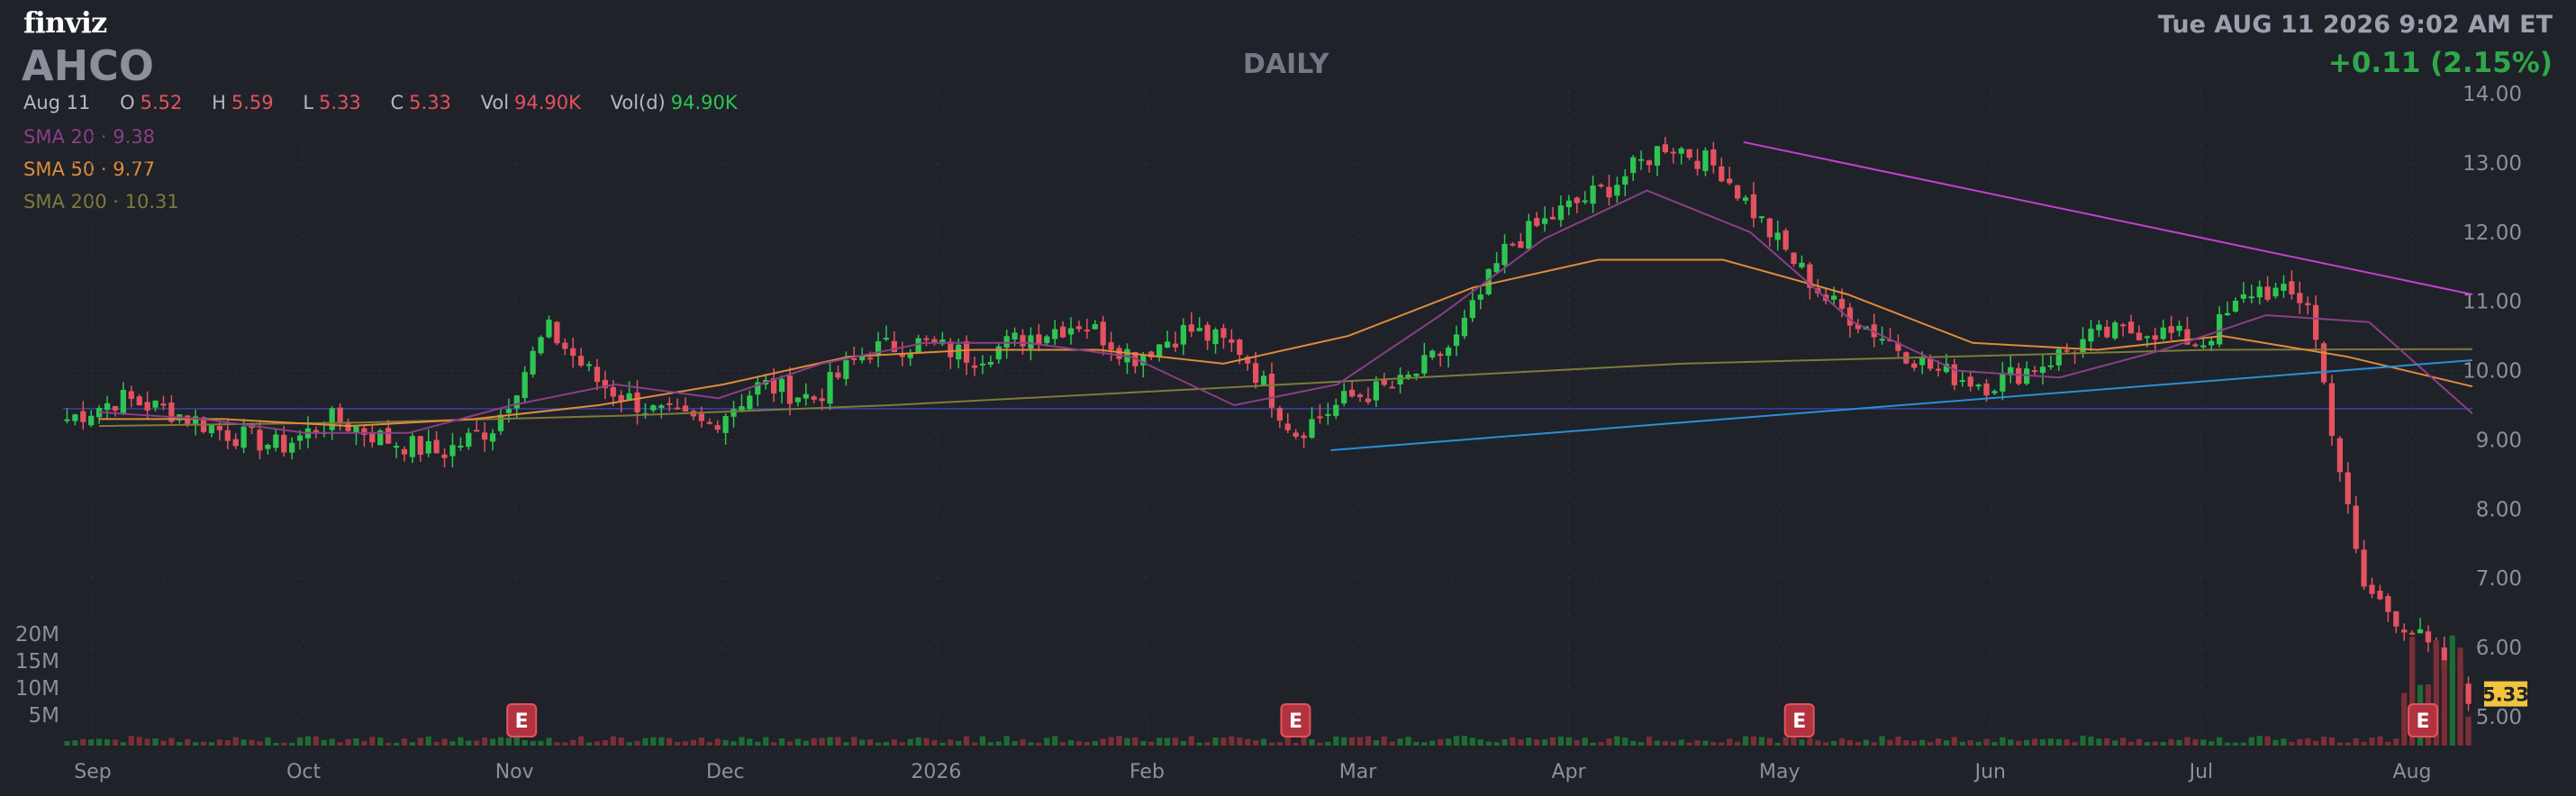  What do you see at coordinates (547, 102) in the screenshot?
I see `volume-value: 94.90K` at bounding box center [547, 102].